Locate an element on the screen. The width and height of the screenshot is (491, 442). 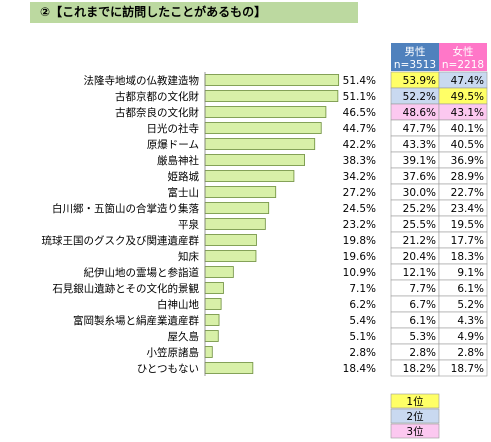
male-value: 20.4% is located at coordinates (419, 257).